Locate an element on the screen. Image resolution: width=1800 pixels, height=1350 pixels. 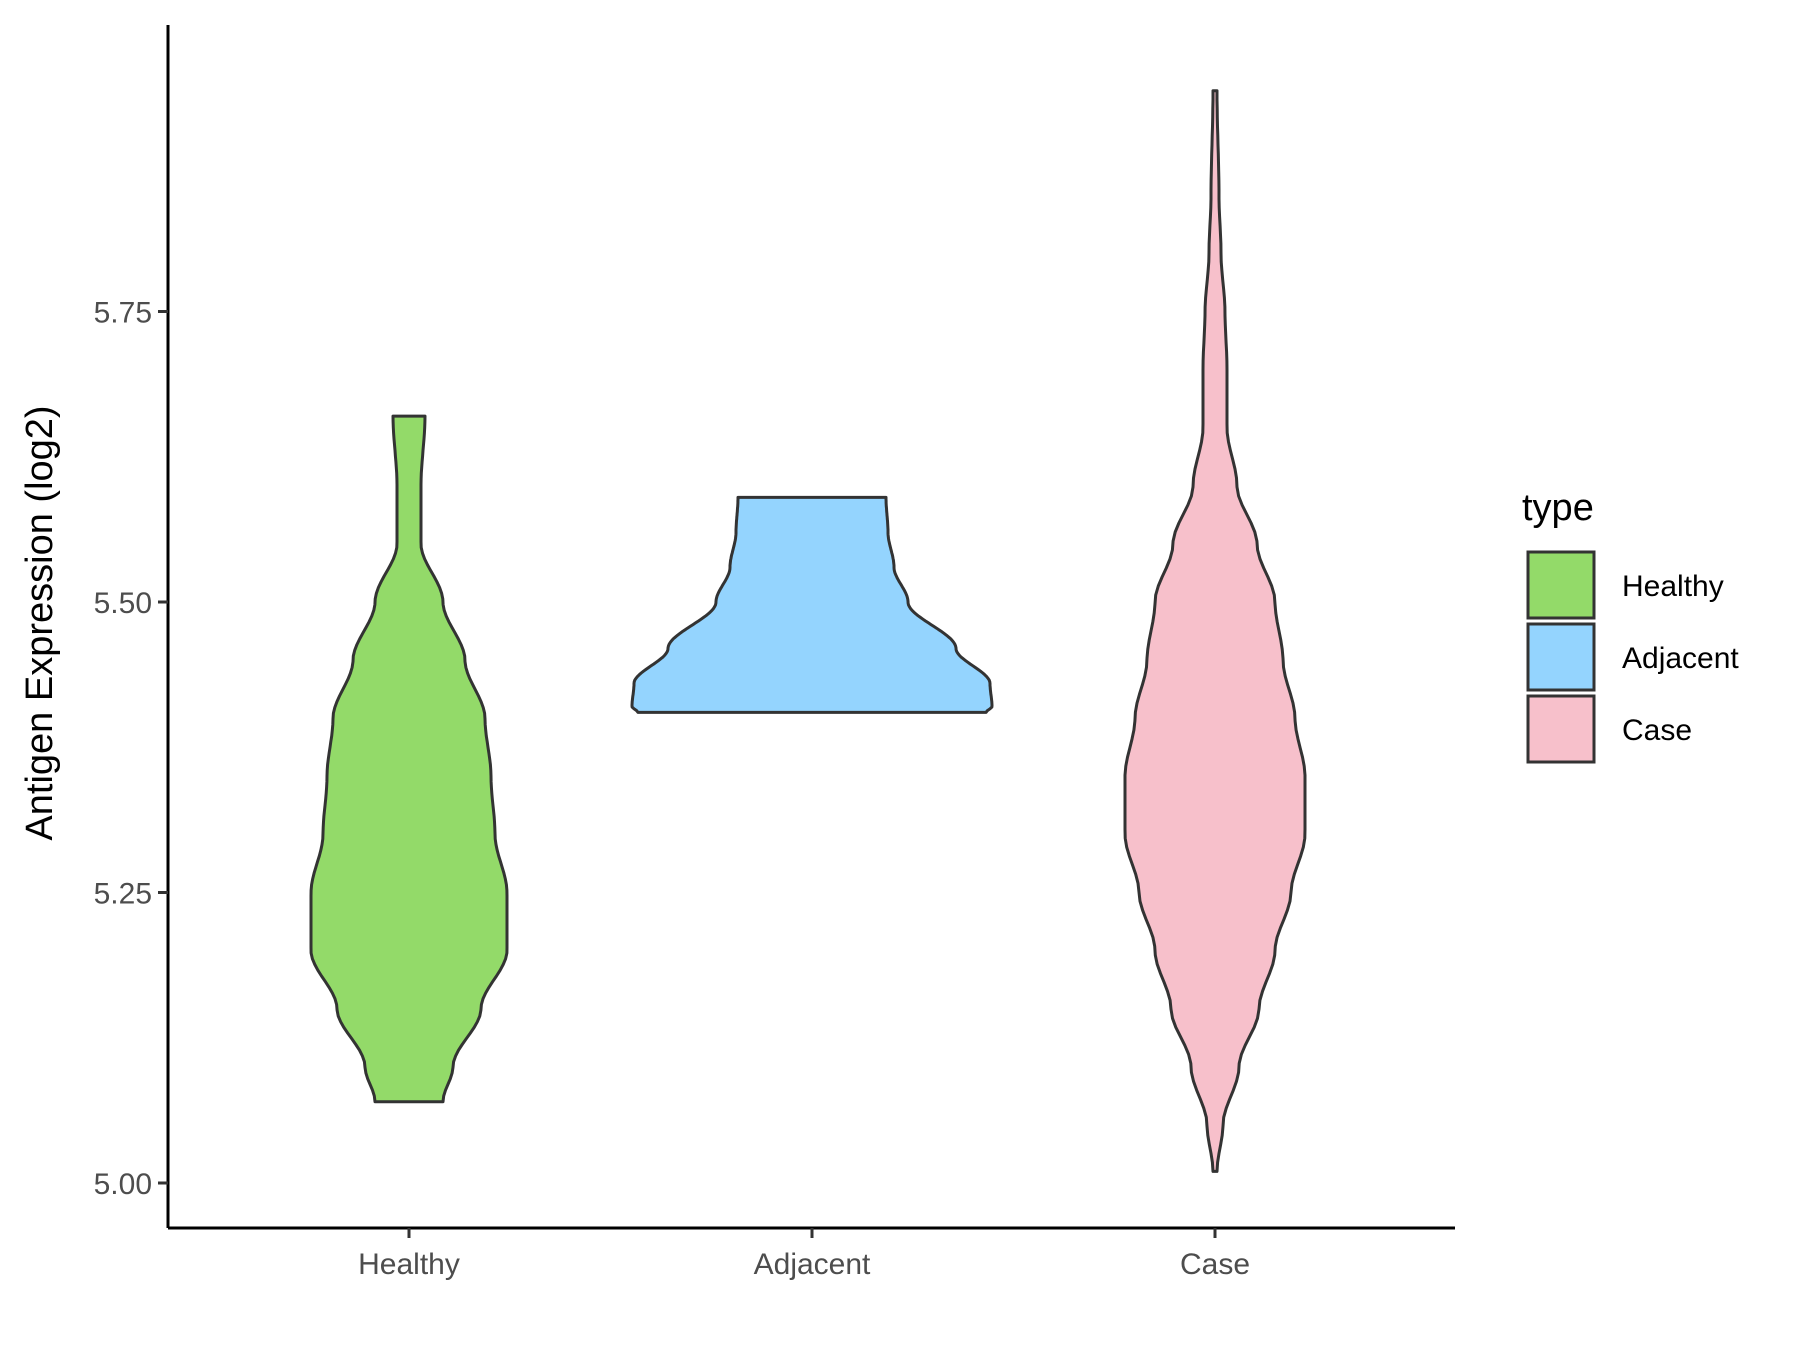
y-axis: 5.00 5.25 5.50 5.75 is located at coordinates (132, 626).